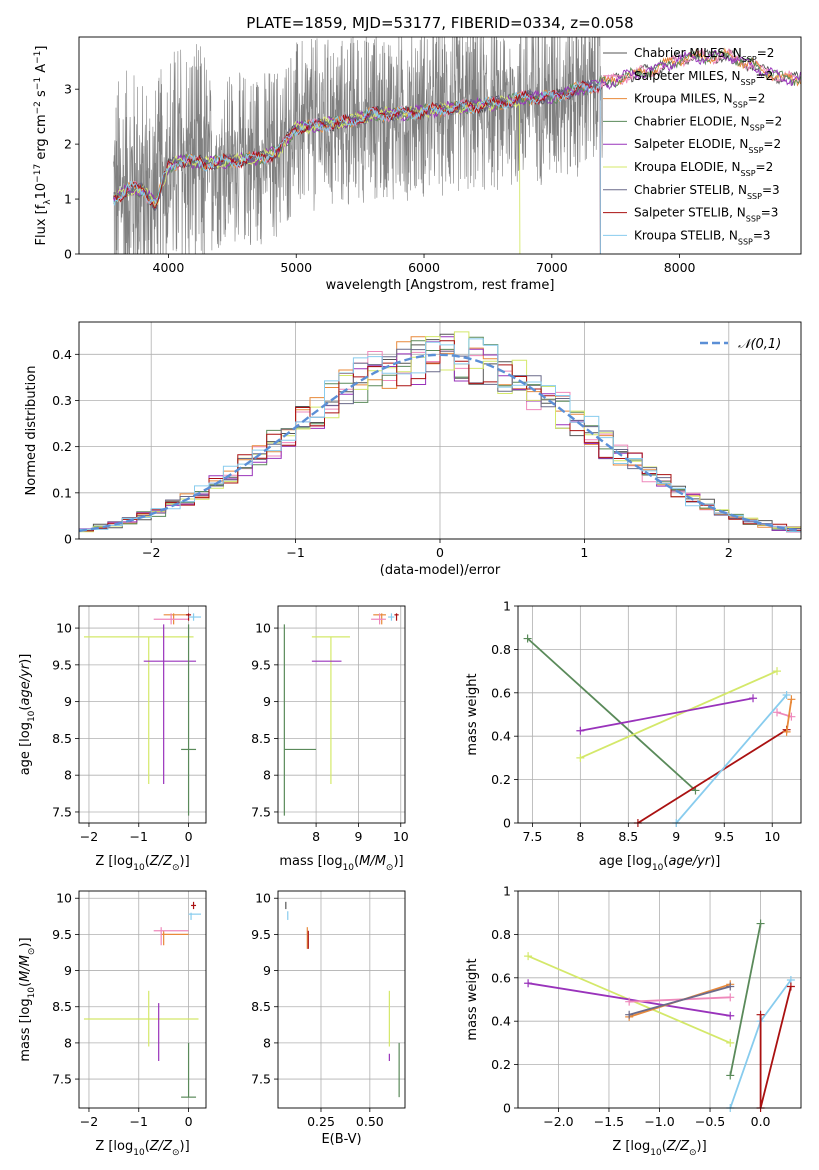 This screenshot has height=1170, width=819. What do you see at coordinates (38, 83) in the screenshot?
I see `label-part: −1` at bounding box center [38, 83].